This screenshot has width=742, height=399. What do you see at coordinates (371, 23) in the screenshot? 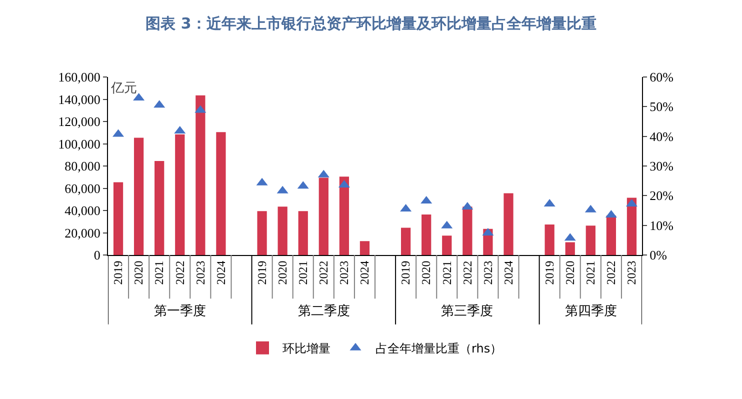
I see `chart-title: 图表 3：近年来上市银行总资产环比增量及环比增量占全年增量比重` at bounding box center [371, 23].